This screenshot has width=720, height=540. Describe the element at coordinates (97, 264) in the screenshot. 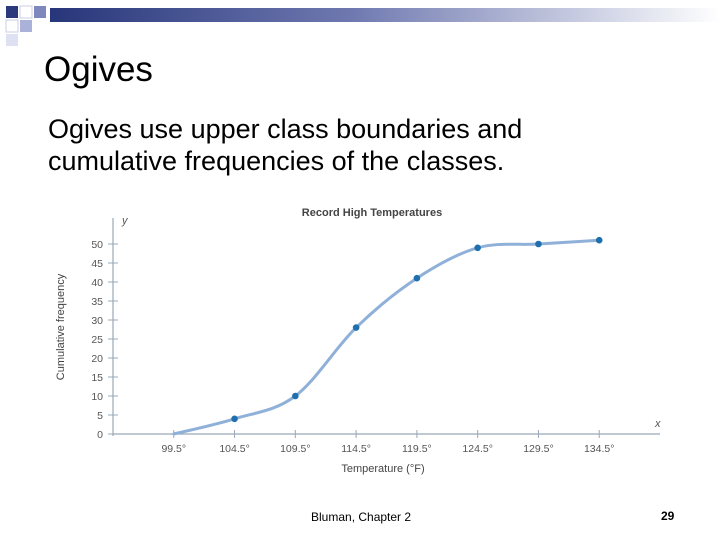

I see `y-tick-label: 45` at that location.